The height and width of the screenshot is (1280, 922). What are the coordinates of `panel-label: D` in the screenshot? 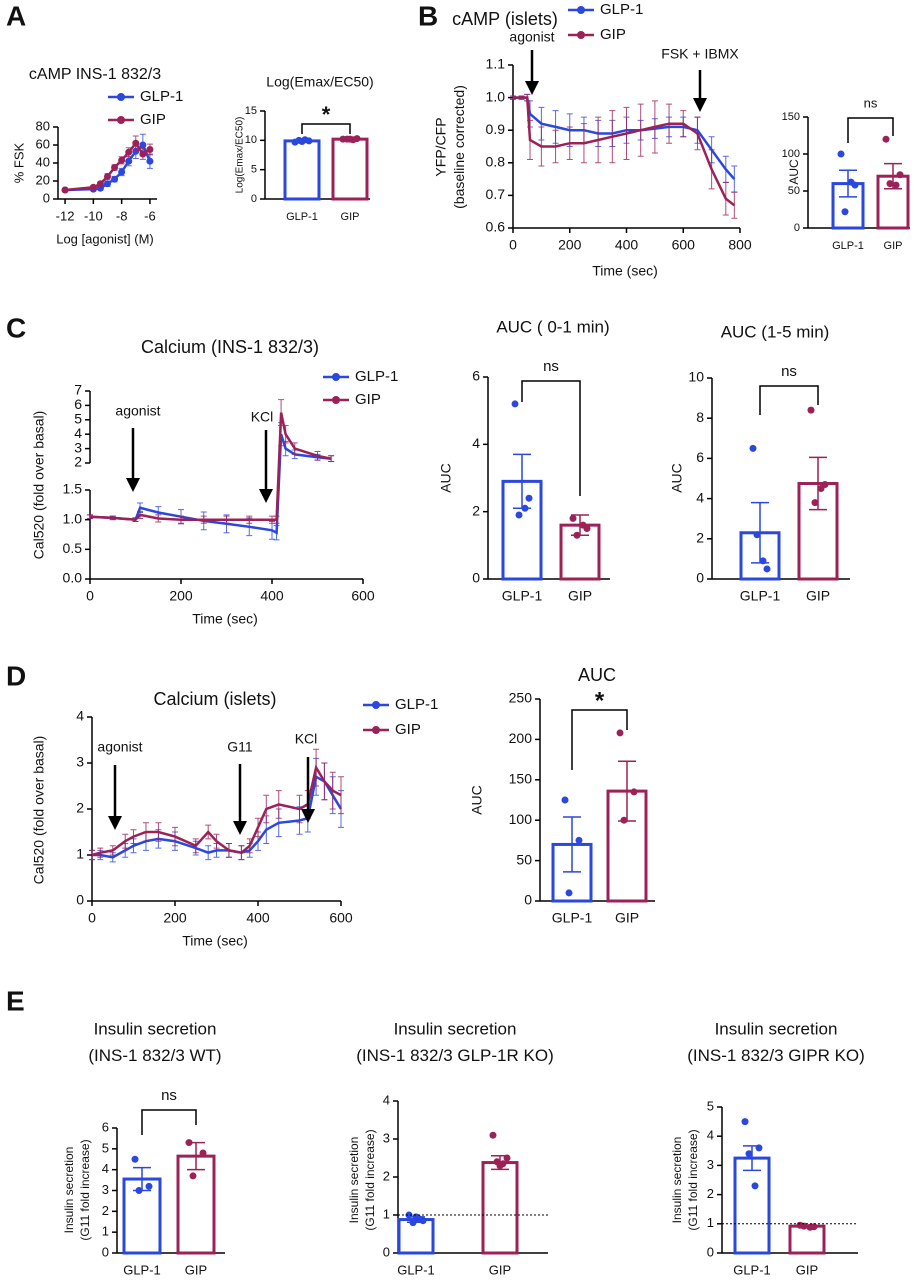 It's located at (16, 675).